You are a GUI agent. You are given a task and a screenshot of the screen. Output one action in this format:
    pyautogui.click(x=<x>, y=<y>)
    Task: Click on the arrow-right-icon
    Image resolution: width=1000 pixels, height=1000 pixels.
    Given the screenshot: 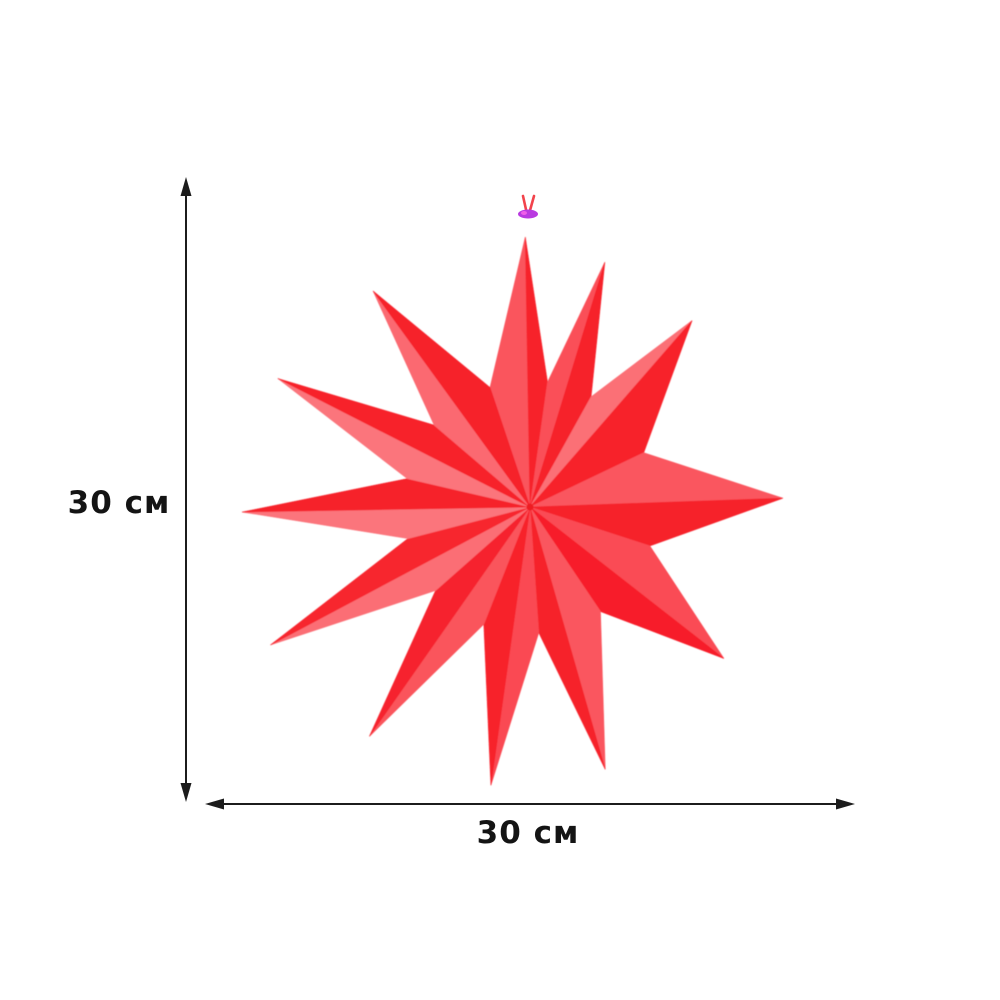 What is the action you would take?
    pyautogui.click(x=845, y=804)
    